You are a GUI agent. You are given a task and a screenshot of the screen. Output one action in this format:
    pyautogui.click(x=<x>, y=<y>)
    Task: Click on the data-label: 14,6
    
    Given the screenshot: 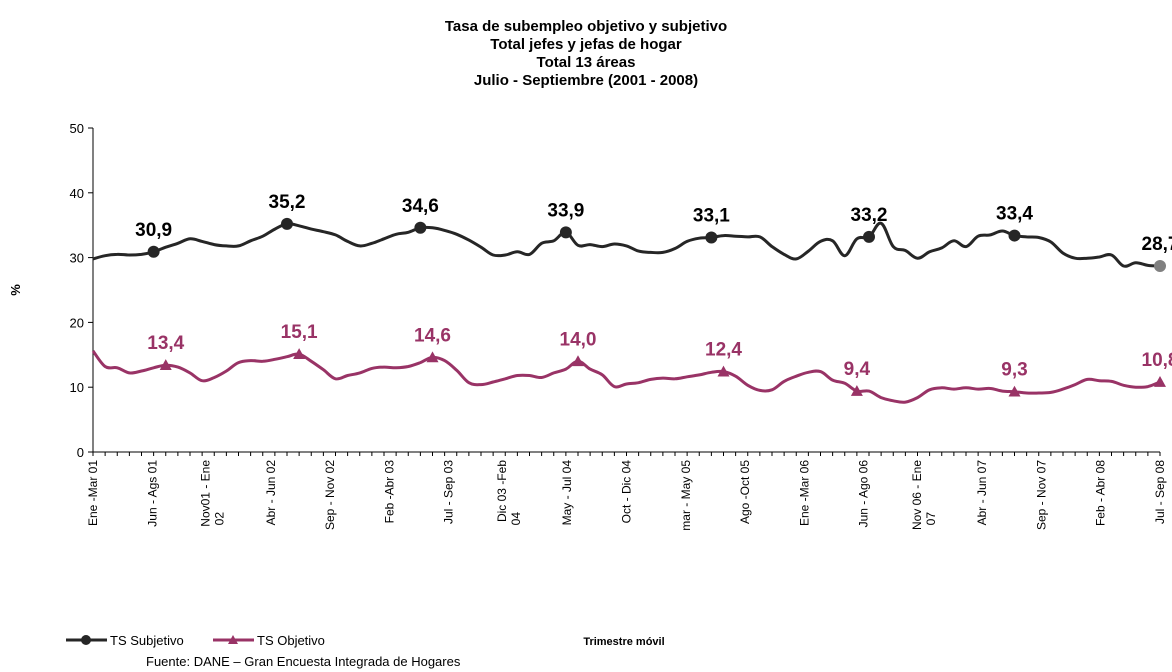 What is the action you would take?
    pyautogui.click(x=432, y=335)
    